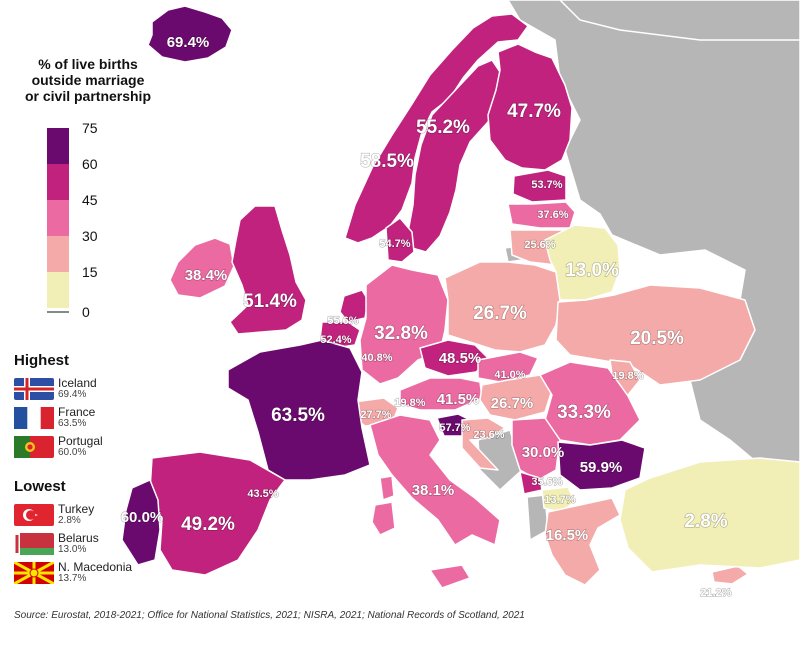 Image resolution: width=800 pixels, height=649 pixels. What do you see at coordinates (335, 340) in the screenshot?
I see `label-belgium: 52.4%` at bounding box center [335, 340].